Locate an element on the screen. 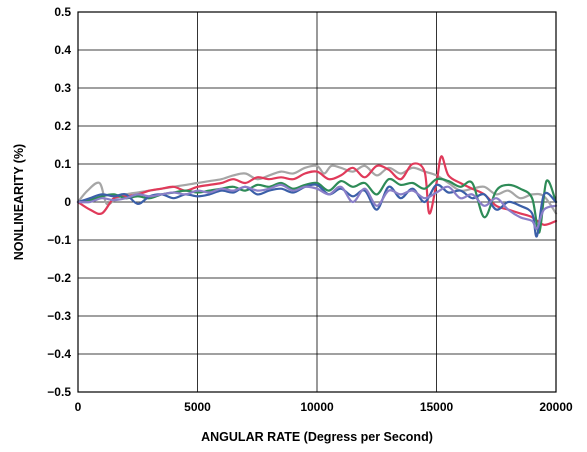  y-tick-label: 0.1 is located at coordinates (62, 164).